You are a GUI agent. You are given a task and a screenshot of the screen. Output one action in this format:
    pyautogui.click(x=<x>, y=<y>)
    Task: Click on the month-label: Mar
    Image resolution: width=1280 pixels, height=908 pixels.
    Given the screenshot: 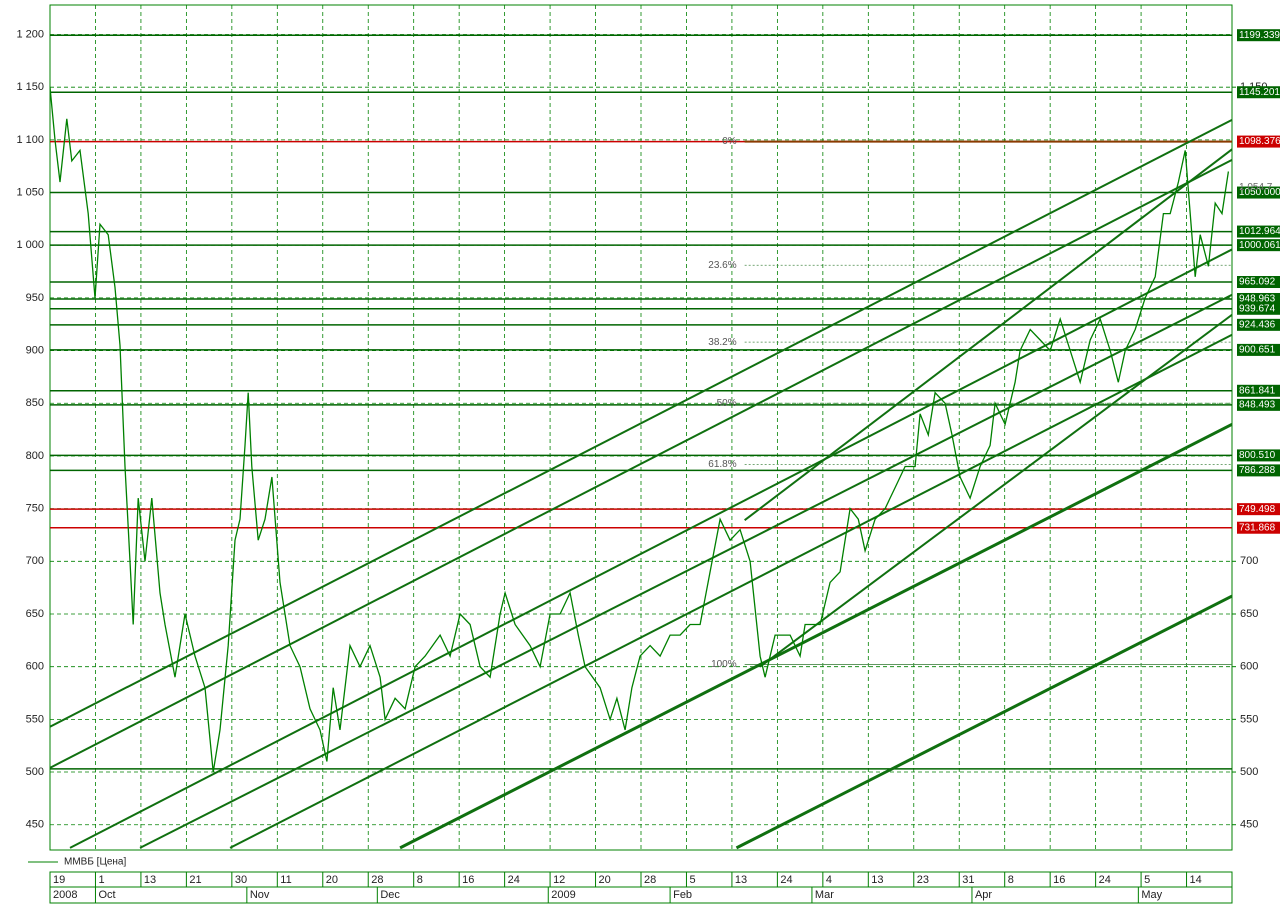 What is the action you would take?
    pyautogui.click(x=824, y=895)
    